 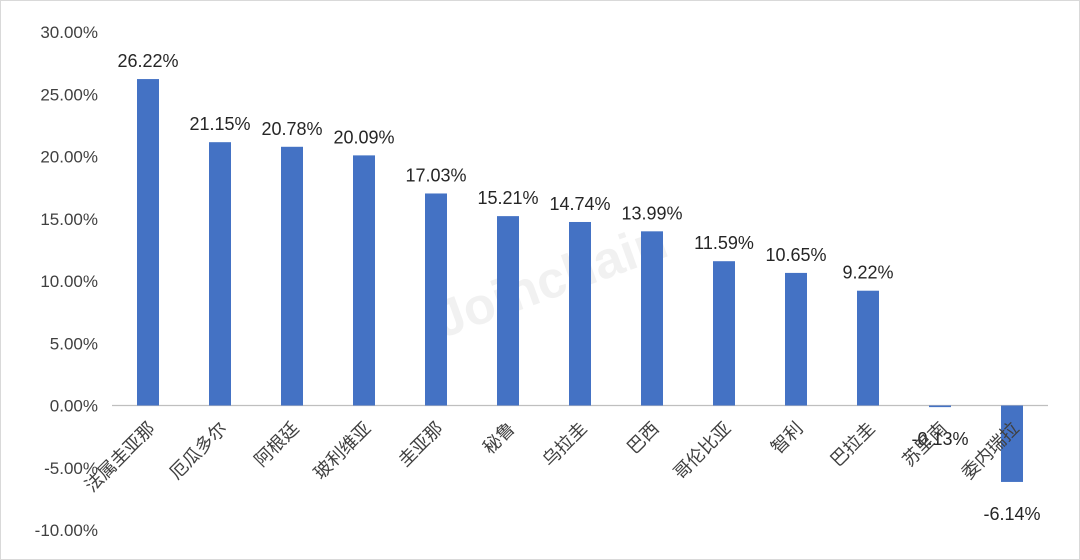 I want to click on category-label: 阿根廷, so click(x=277, y=444).